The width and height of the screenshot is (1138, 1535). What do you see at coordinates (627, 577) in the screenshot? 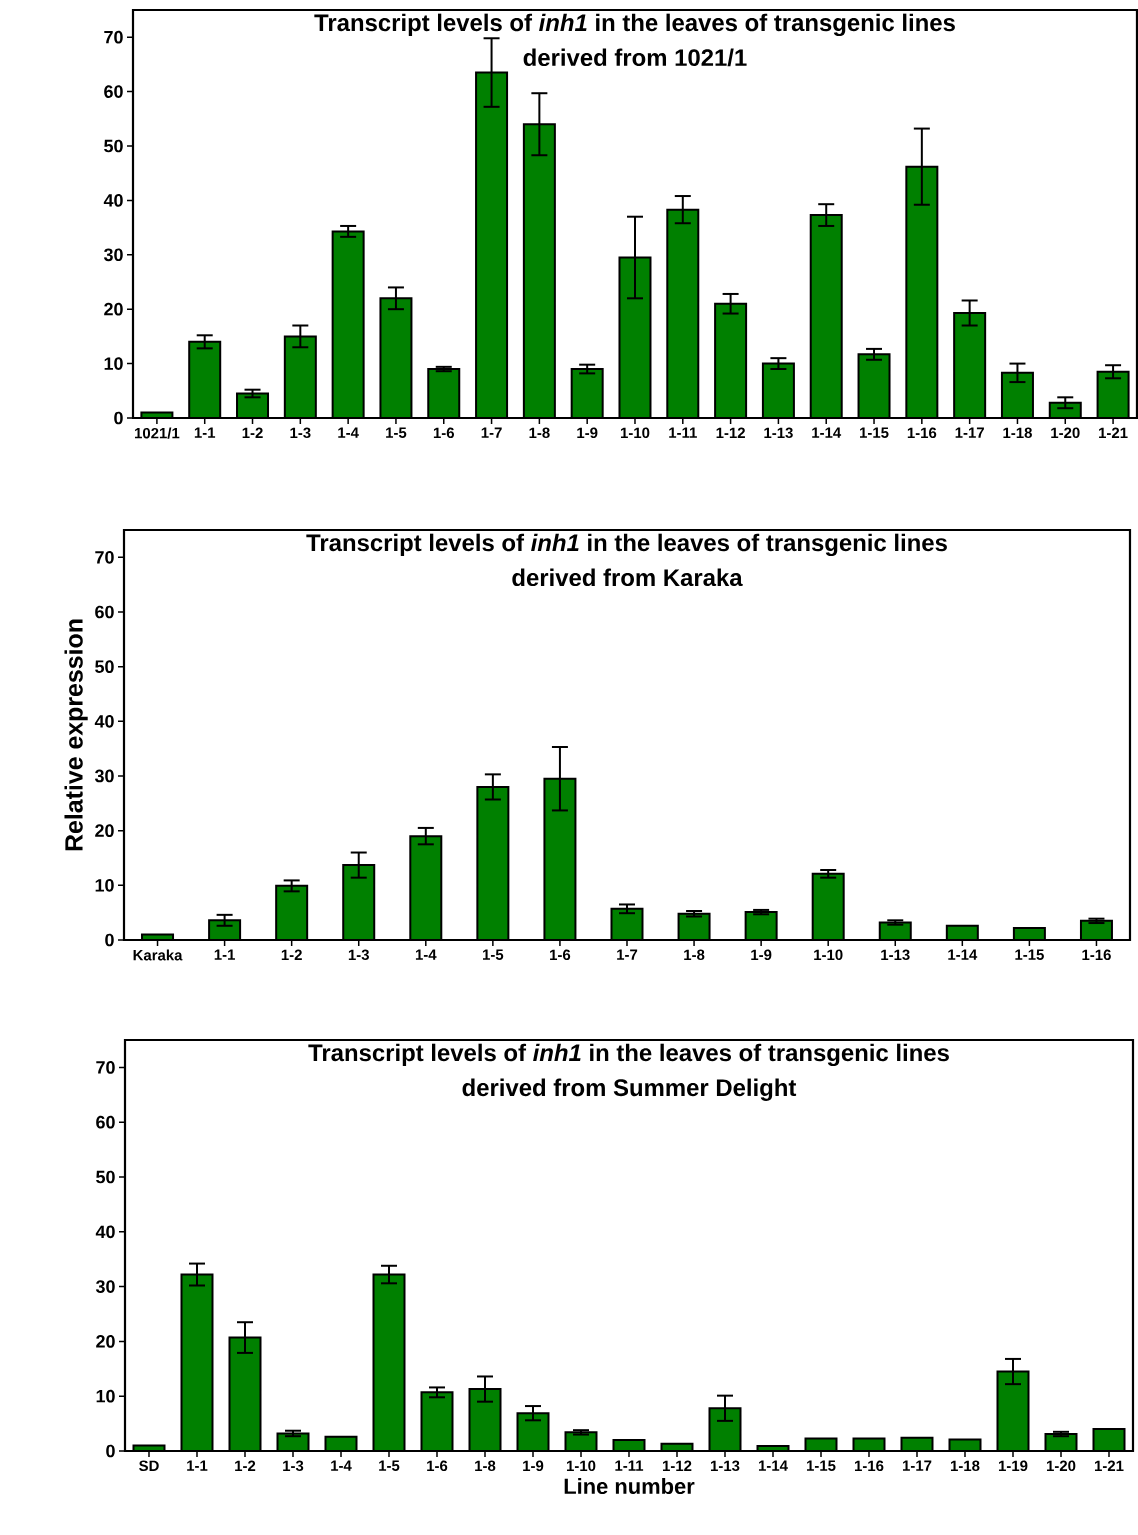
I see `text: derived from Karaka` at bounding box center [627, 577].